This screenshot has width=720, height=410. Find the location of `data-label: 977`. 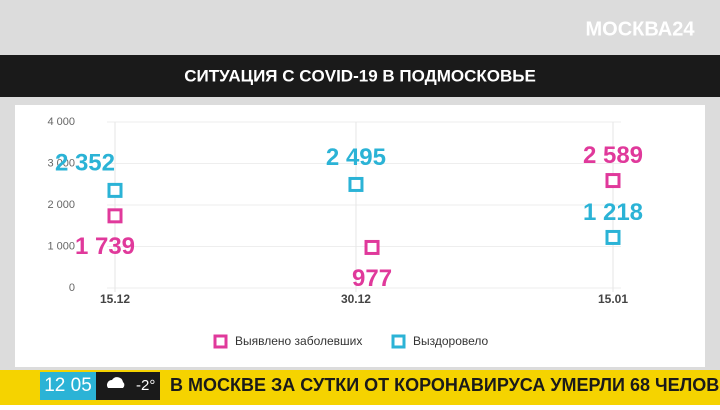

data-label: 977 is located at coordinates (372, 278).